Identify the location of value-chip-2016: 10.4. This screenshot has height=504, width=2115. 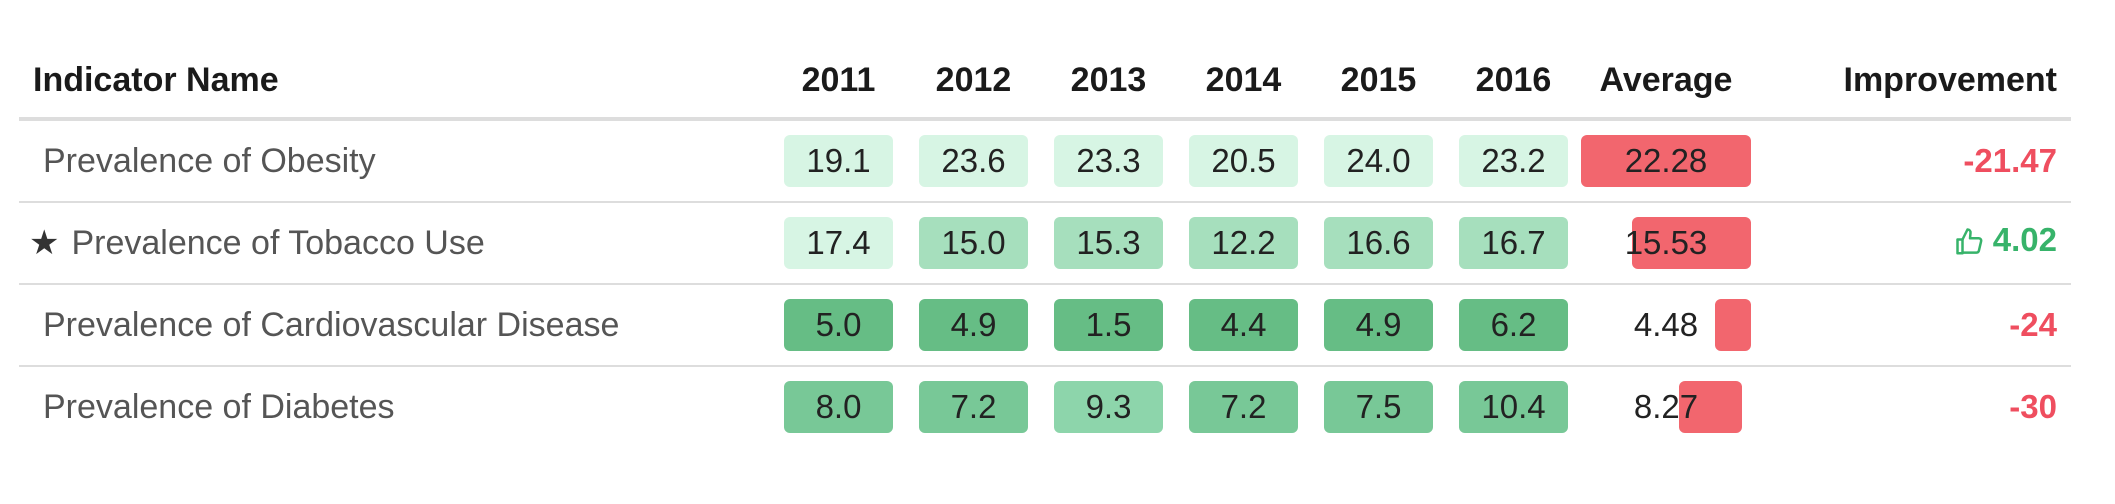
(1513, 407).